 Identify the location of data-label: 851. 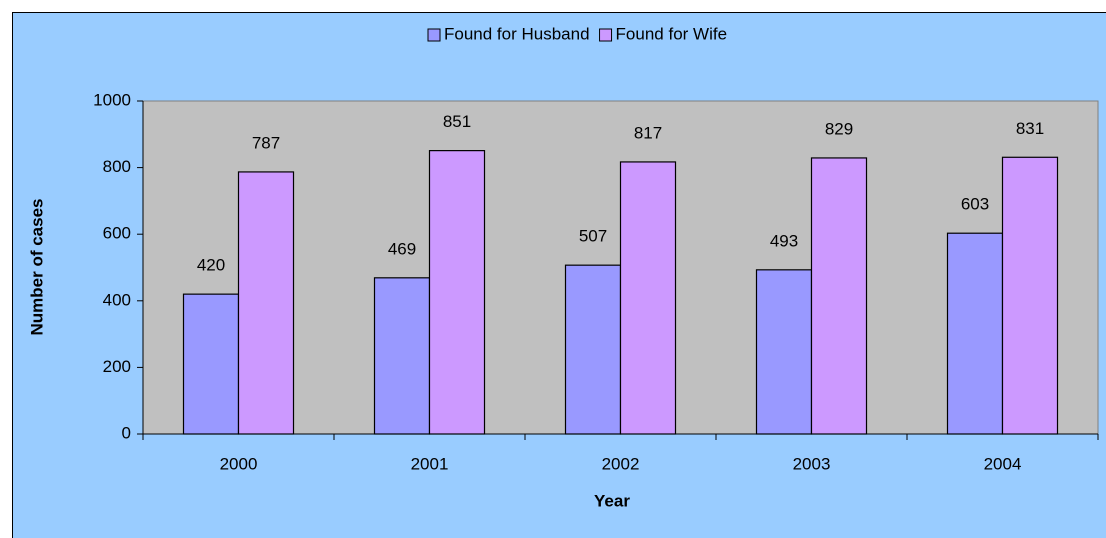
(457, 121).